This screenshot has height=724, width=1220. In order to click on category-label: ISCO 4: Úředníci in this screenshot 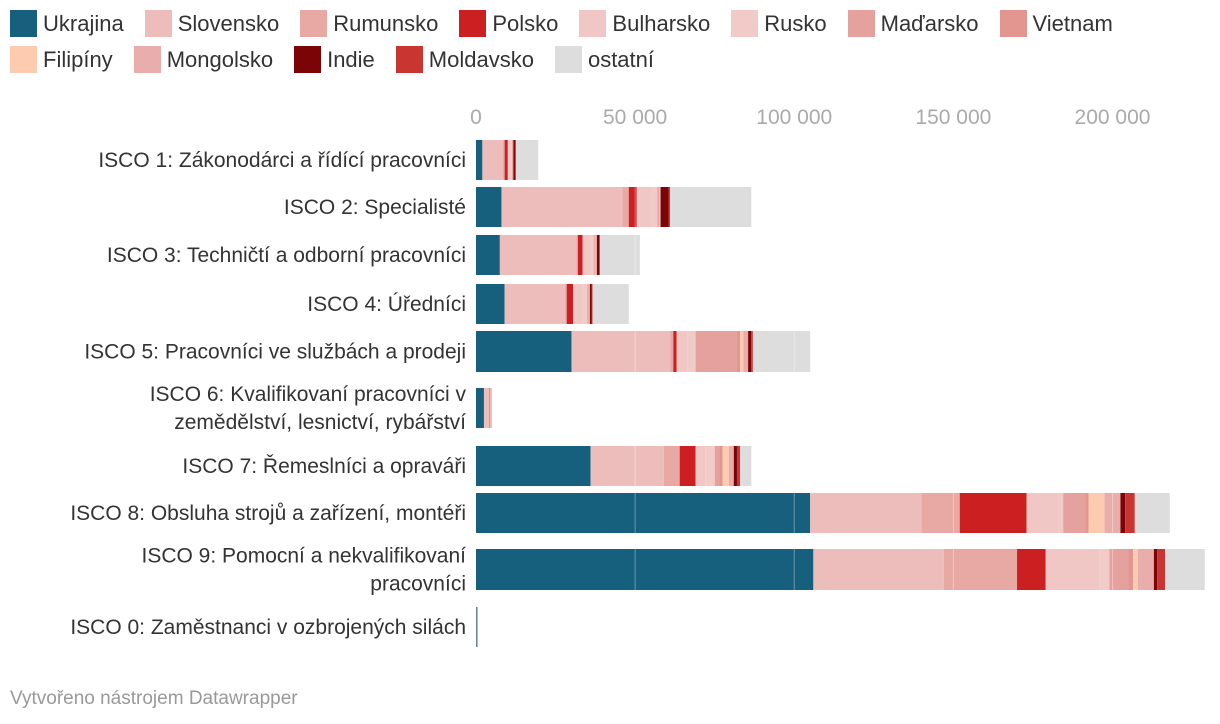, I will do `click(386, 304)`.